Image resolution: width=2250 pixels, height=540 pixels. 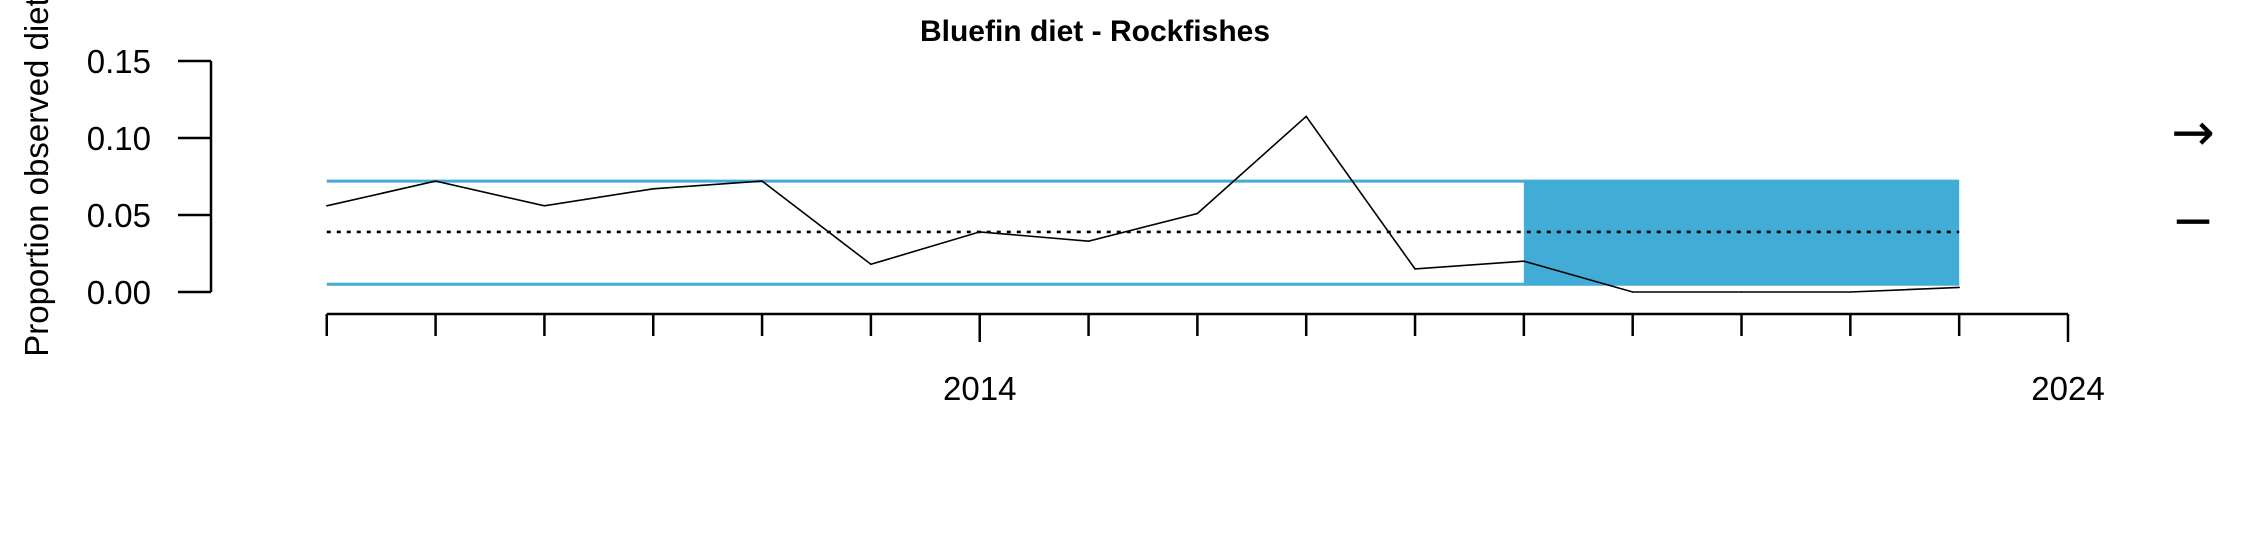 What do you see at coordinates (36, 178) in the screenshot?
I see `y-axis-title: Proportion observed diet` at bounding box center [36, 178].